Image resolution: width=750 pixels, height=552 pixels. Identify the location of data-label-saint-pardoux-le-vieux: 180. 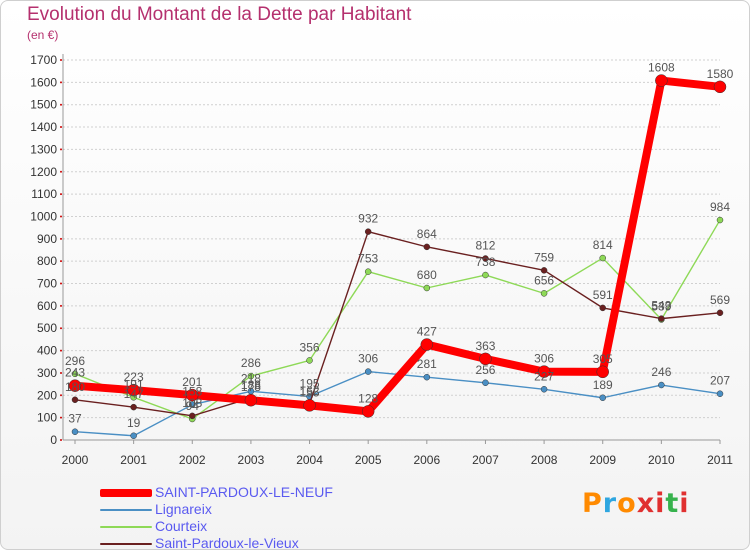
(75, 387).